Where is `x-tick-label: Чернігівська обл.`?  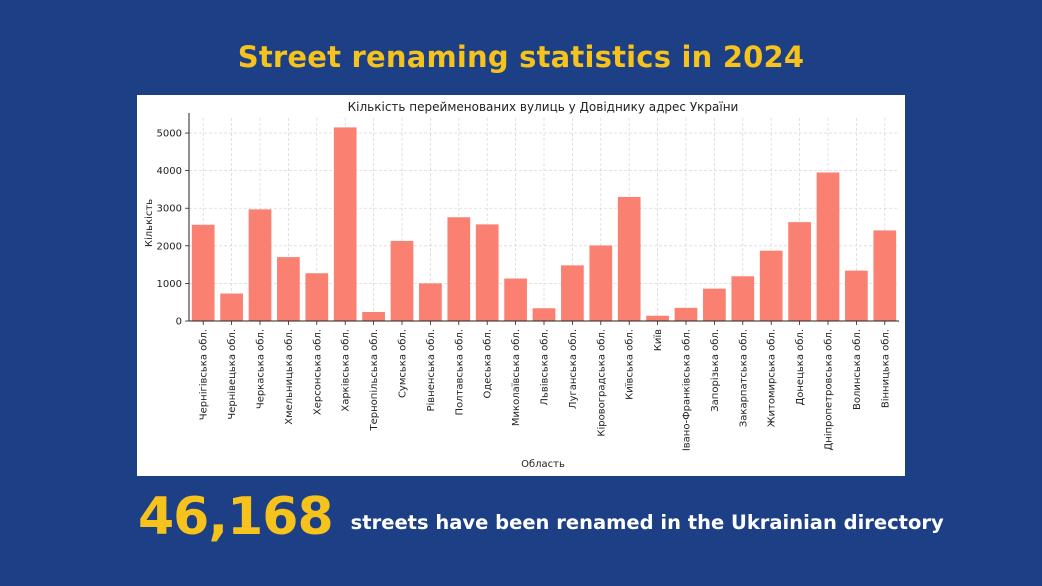 x-tick-label: Чернігівська обл. is located at coordinates (204, 374).